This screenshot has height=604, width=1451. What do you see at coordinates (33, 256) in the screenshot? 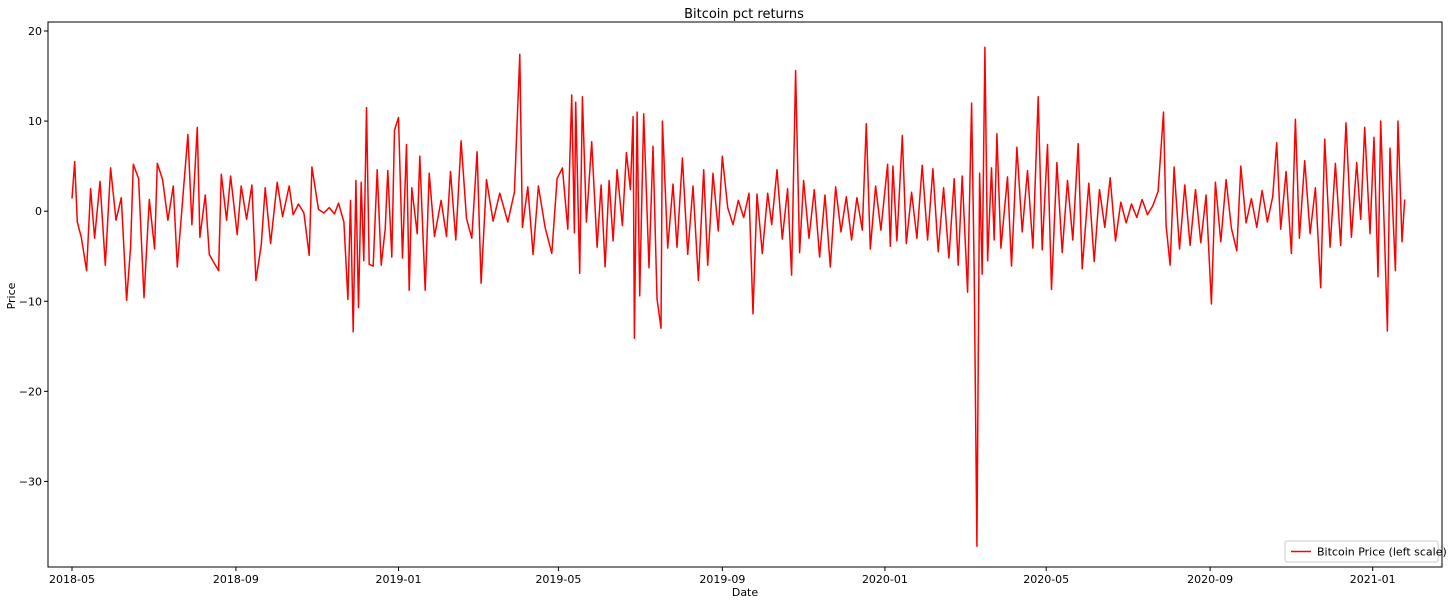
I see `y-axis: −30 −20 −10 0 10 20` at bounding box center [33, 256].